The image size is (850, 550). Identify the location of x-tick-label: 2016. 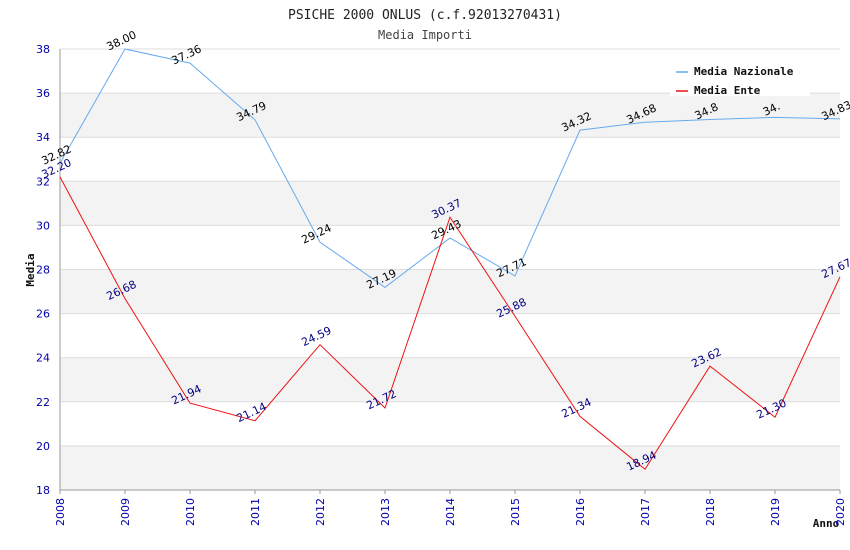
(580, 512).